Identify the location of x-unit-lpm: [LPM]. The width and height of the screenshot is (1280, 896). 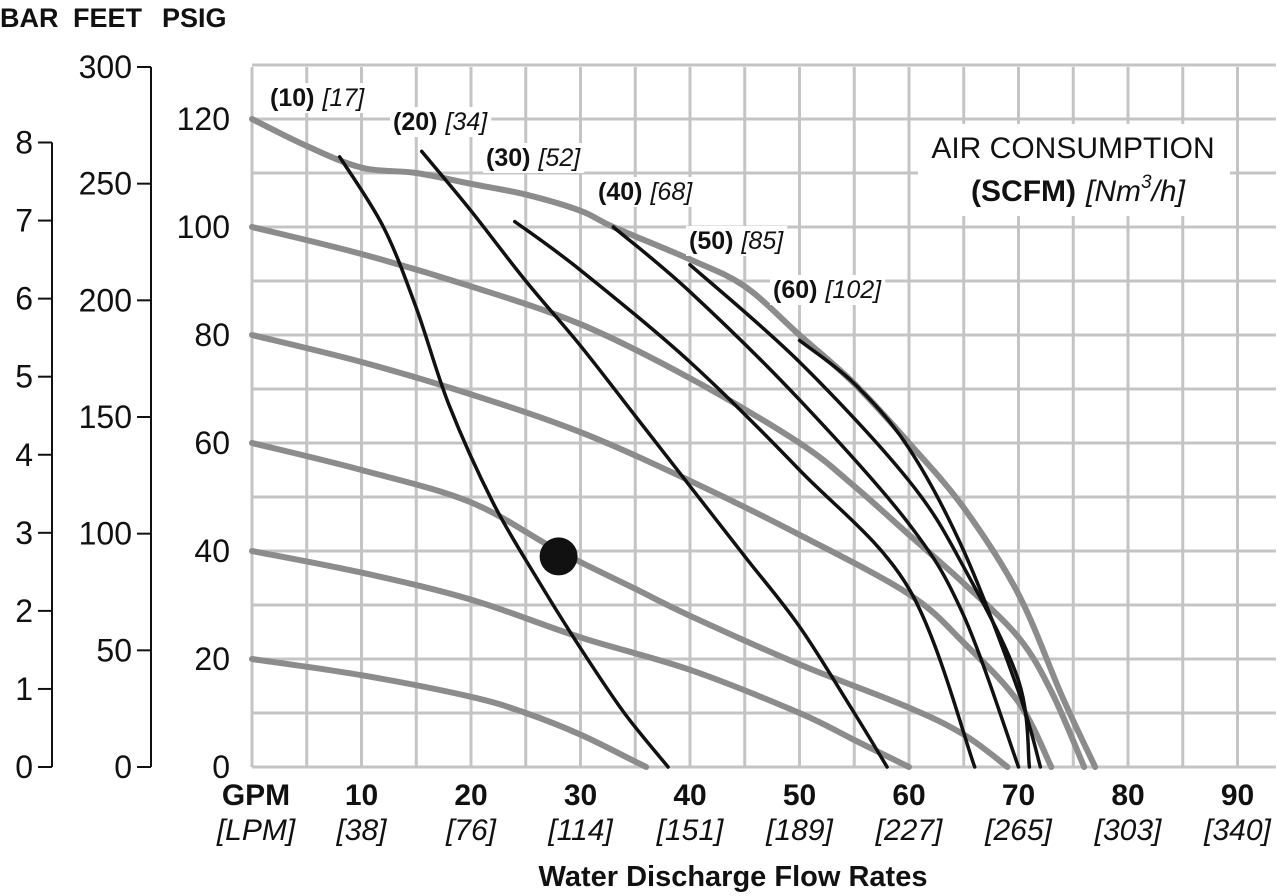
(256, 830).